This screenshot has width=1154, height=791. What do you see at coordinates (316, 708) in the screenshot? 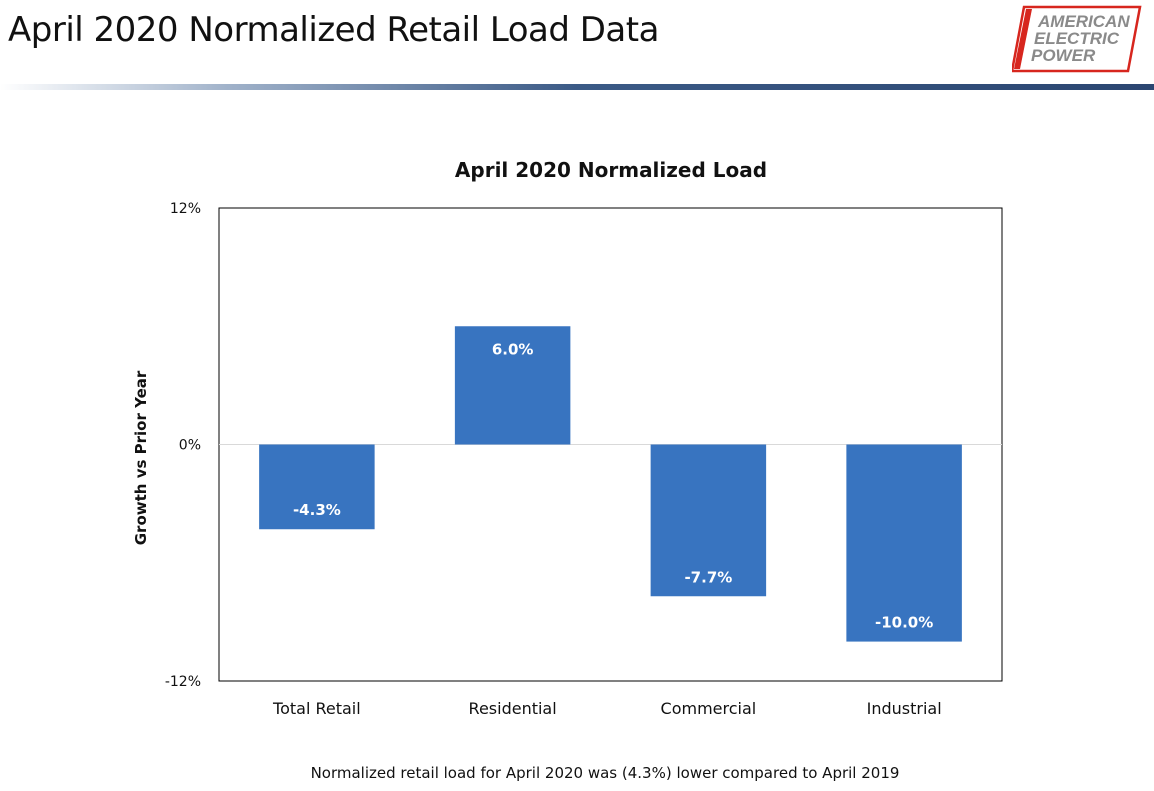
I see `x-tick-label: Total Retail` at bounding box center [316, 708].